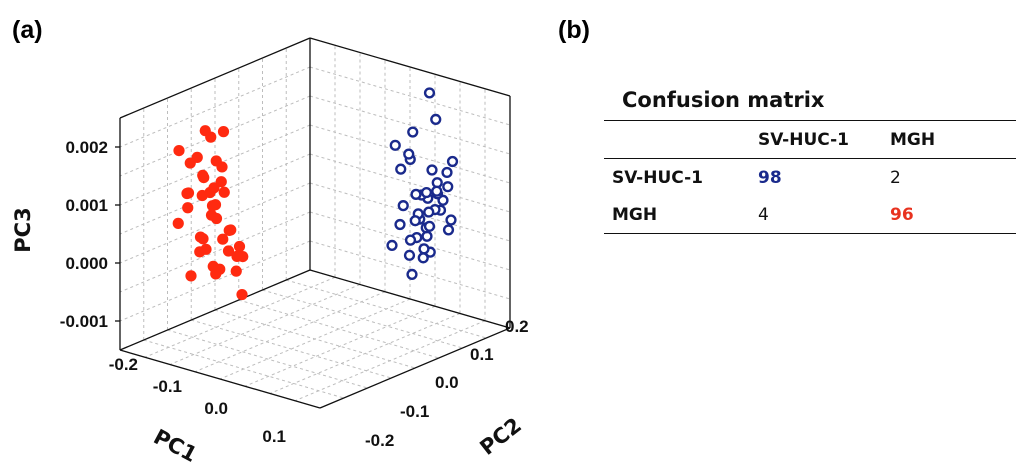  Describe the element at coordinates (86, 205) in the screenshot. I see `pc3-tick-label: 0.001` at that location.